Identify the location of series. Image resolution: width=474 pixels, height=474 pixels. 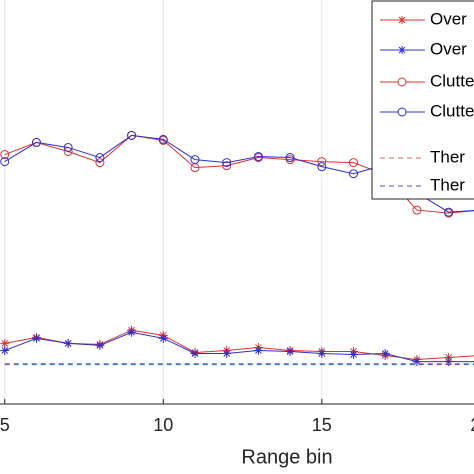
(237, 347).